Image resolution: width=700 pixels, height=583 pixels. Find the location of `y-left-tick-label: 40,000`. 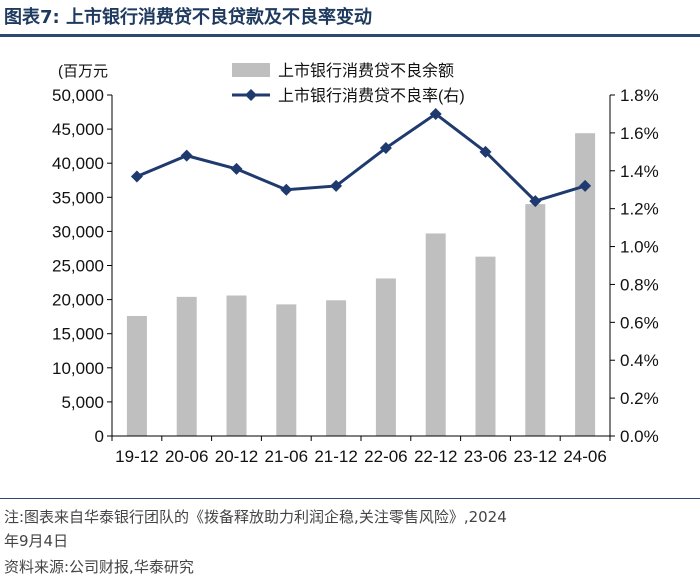

y-left-tick-label: 40,000 is located at coordinates (78, 163).